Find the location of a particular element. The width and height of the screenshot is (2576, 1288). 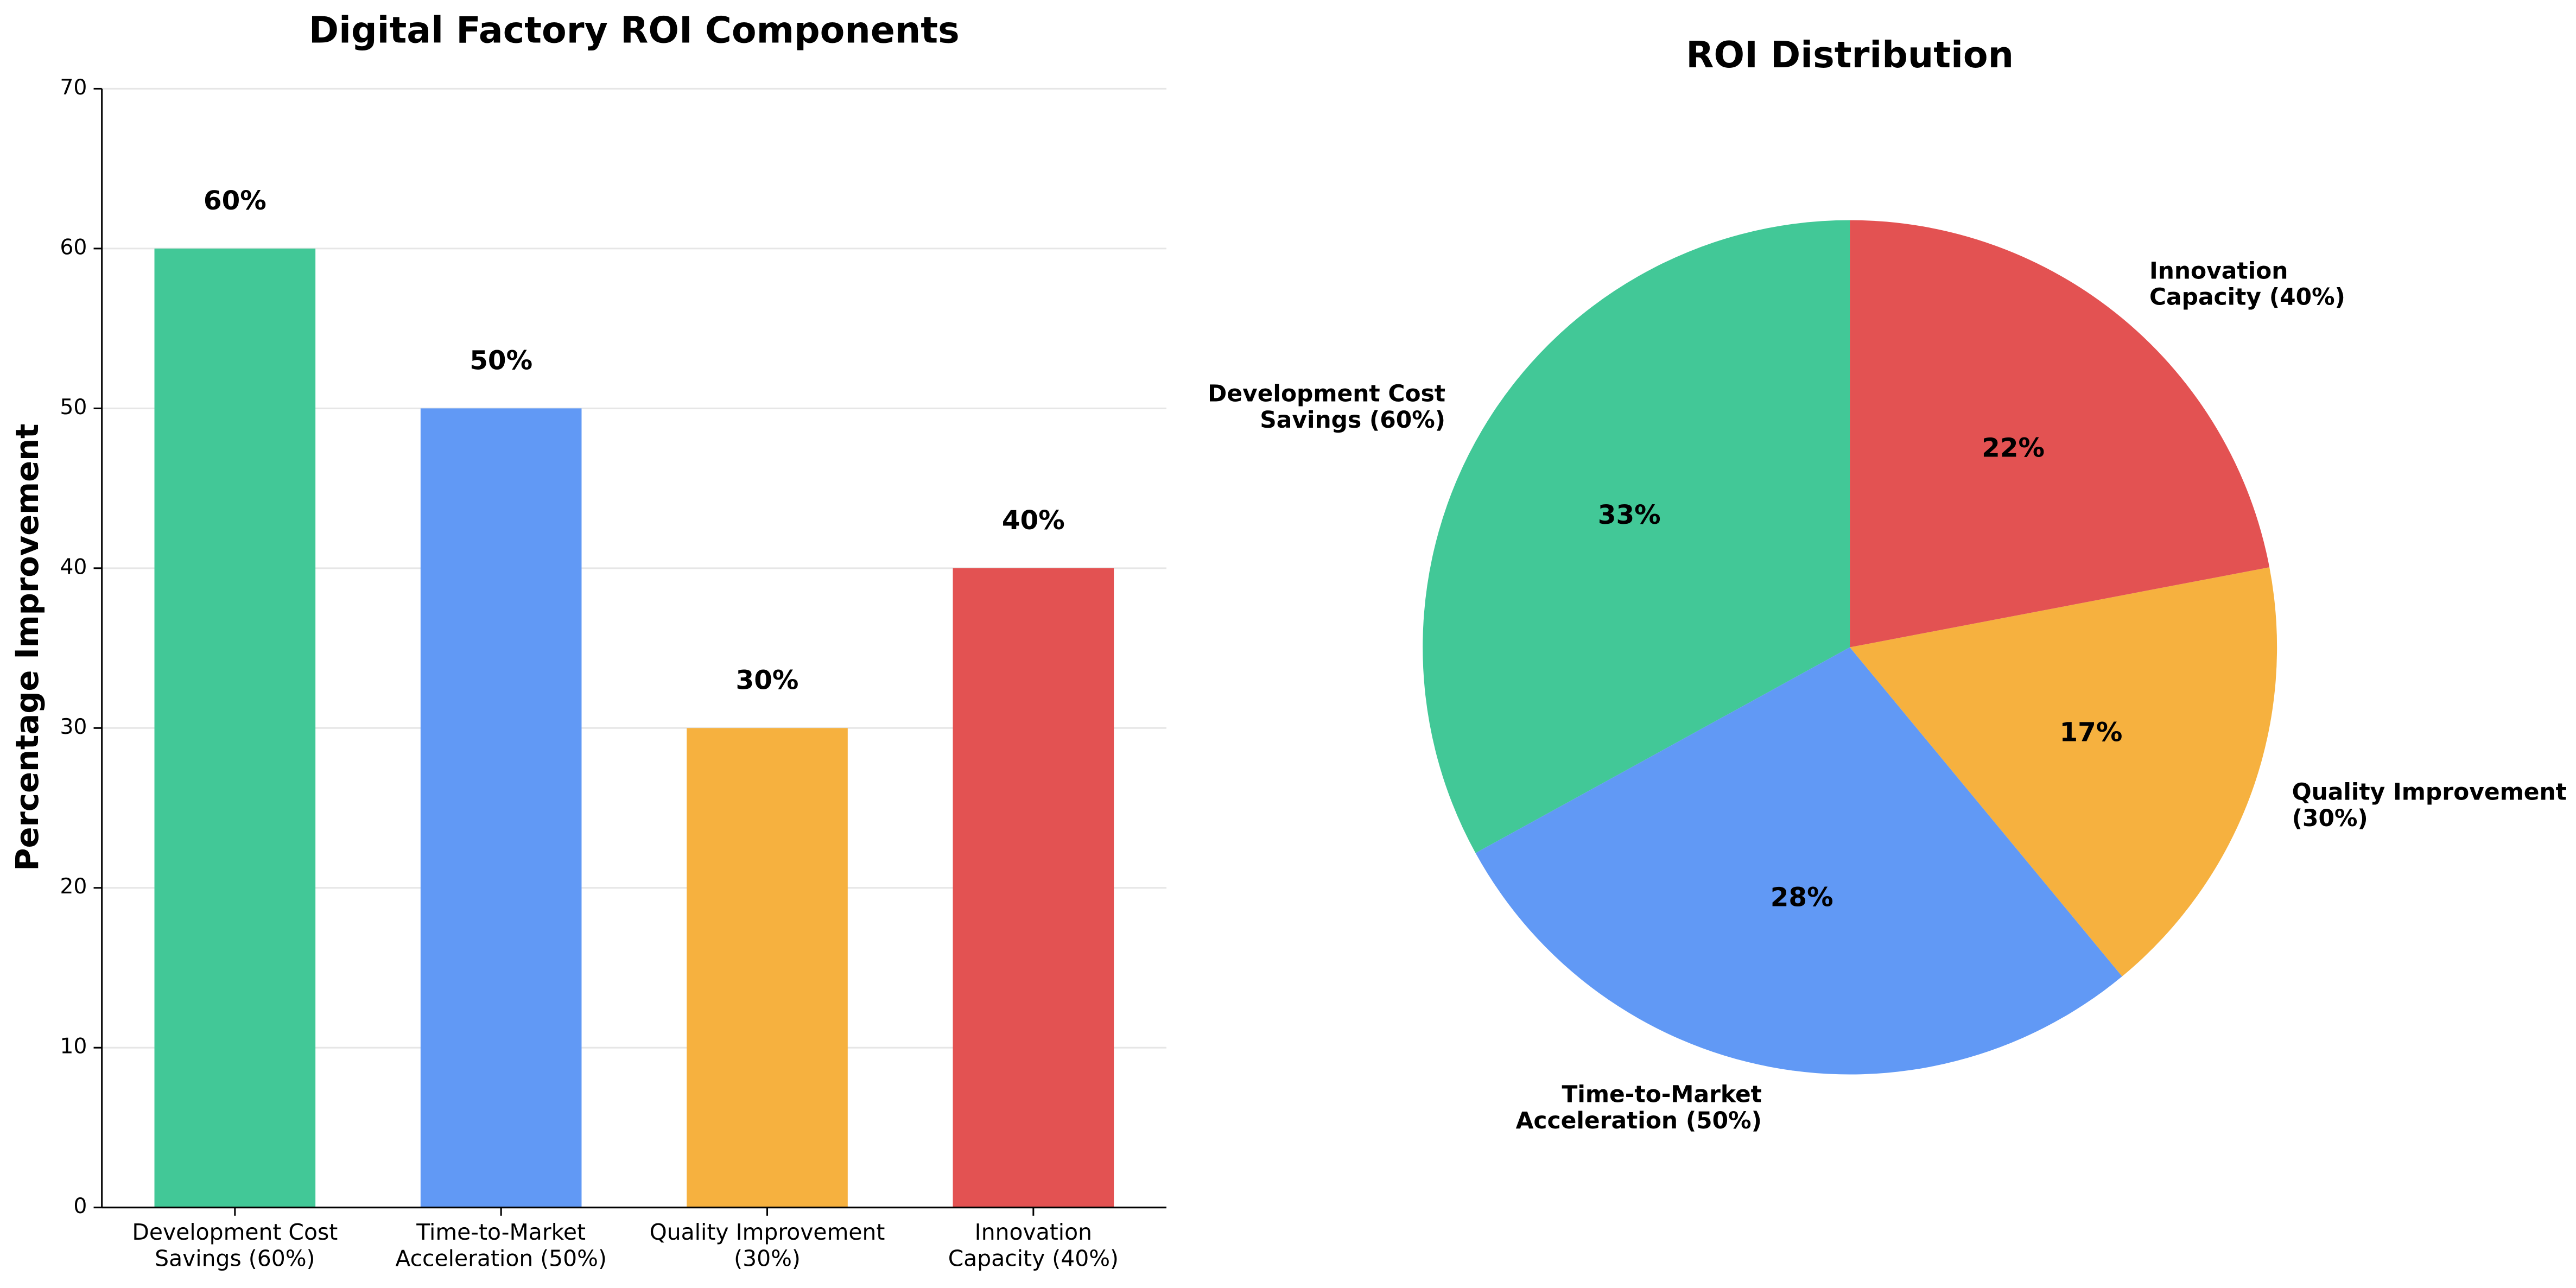

x-tick-label: Time-to-Market Acceleration (50%) is located at coordinates (501, 1245).